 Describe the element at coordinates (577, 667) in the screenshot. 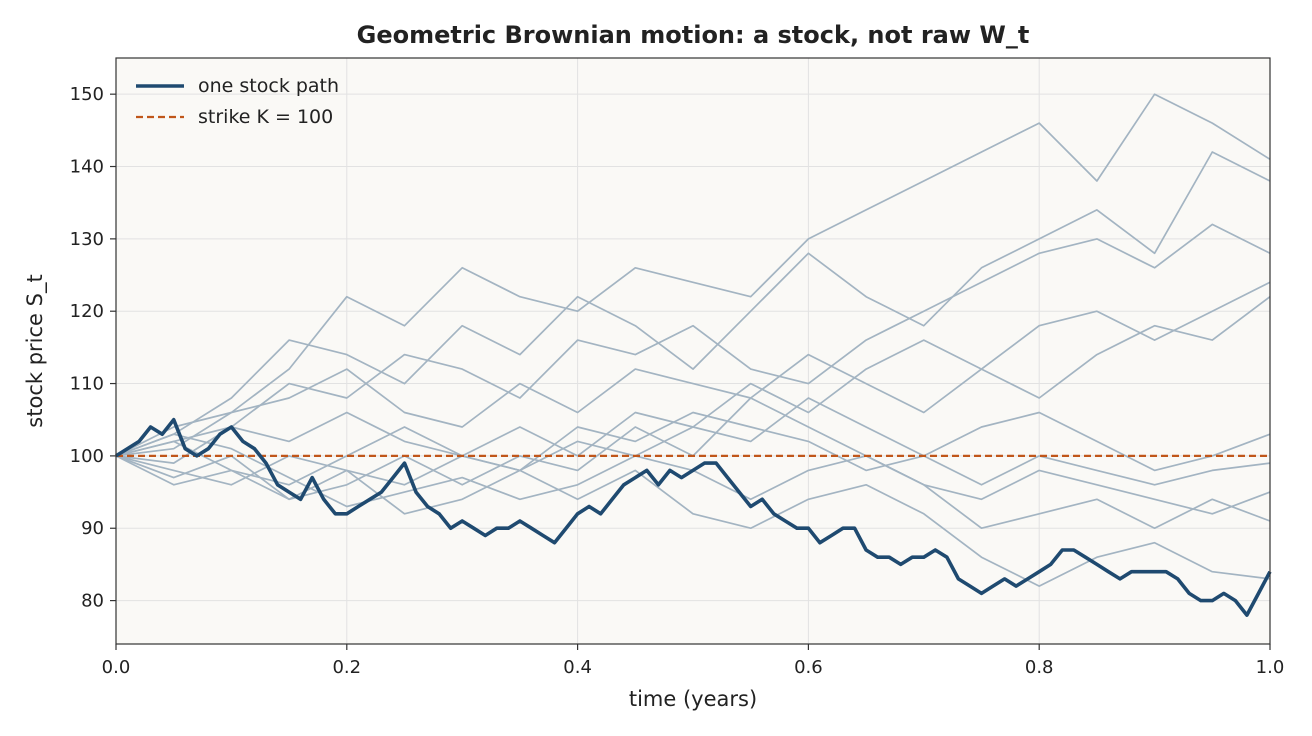

I see `x-tick-label: 0.4` at that location.